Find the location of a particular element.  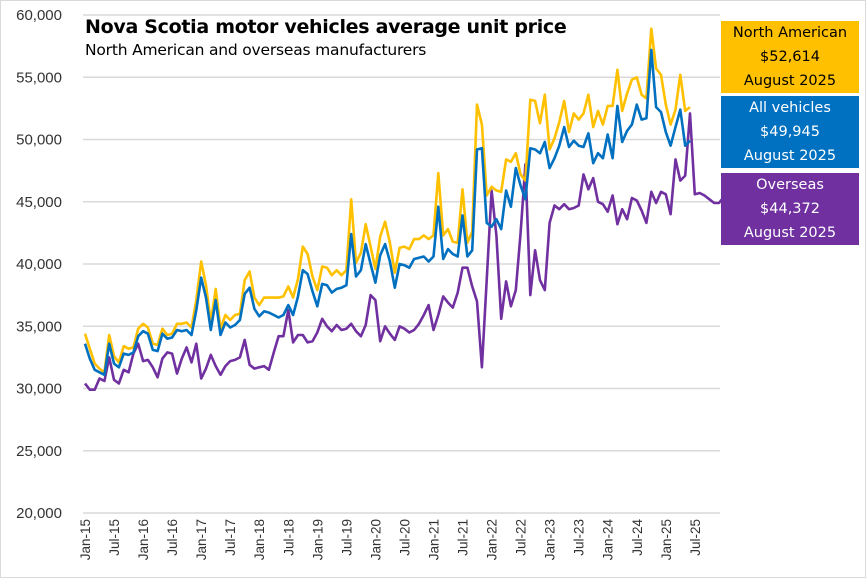

y-tick-label: 60,000 is located at coordinates (39, 15).